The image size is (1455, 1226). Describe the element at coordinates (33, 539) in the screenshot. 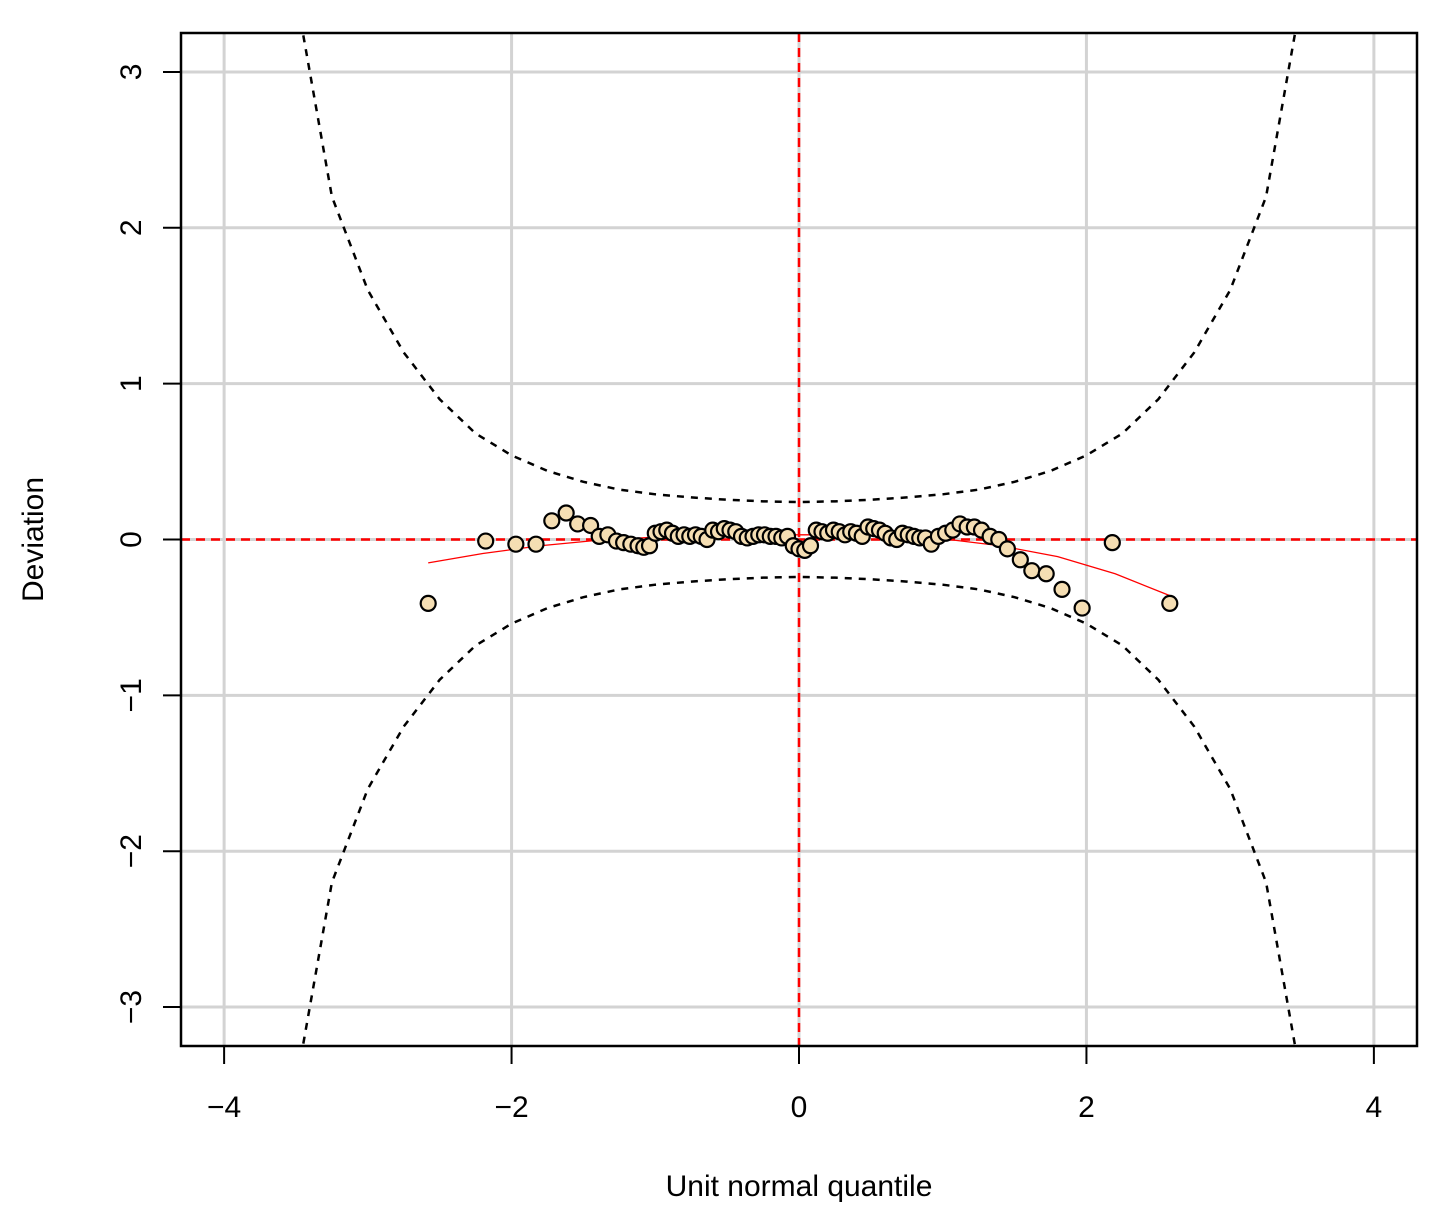

I see `y-axis-label: Deviation` at that location.